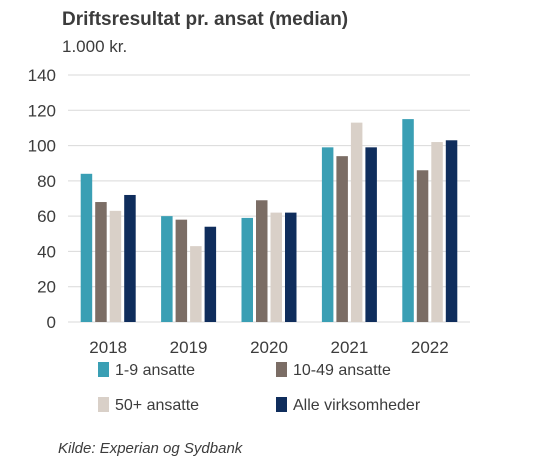 The height and width of the screenshot is (475, 533). Describe the element at coordinates (46, 181) in the screenshot. I see `y-tick-label: 80` at that location.